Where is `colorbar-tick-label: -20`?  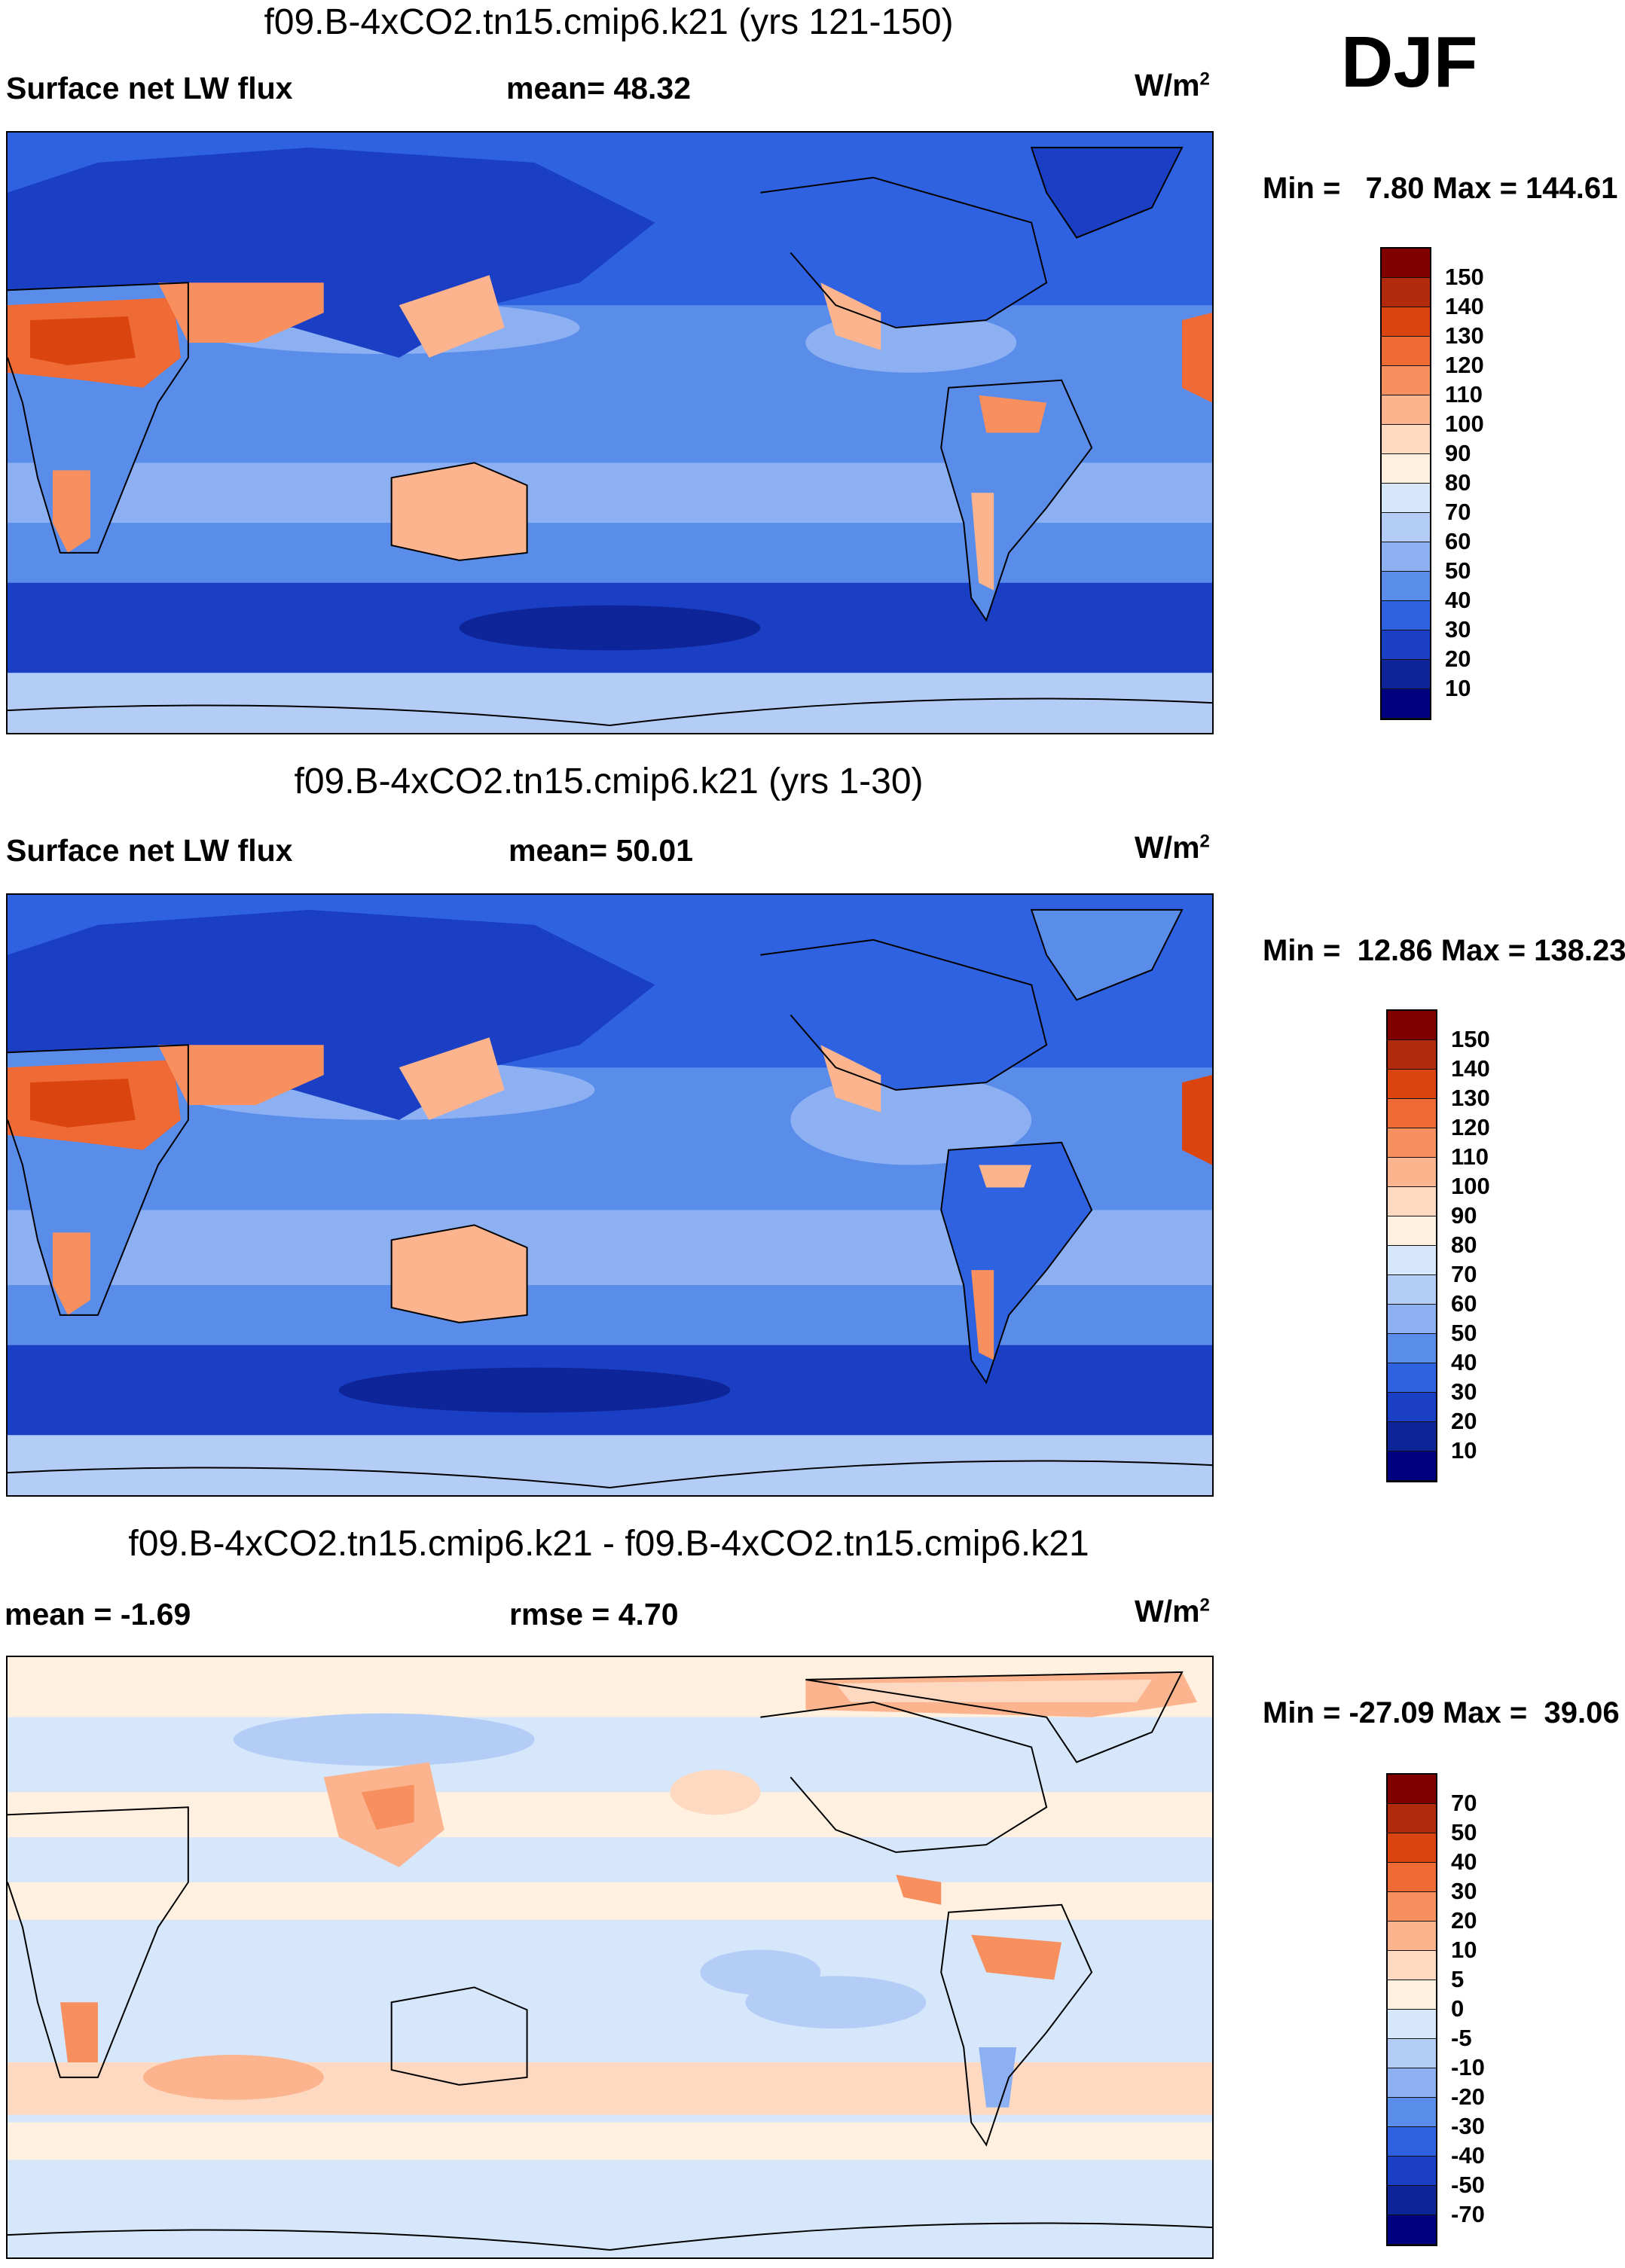 colorbar-tick-label: -20 is located at coordinates (1468, 2096).